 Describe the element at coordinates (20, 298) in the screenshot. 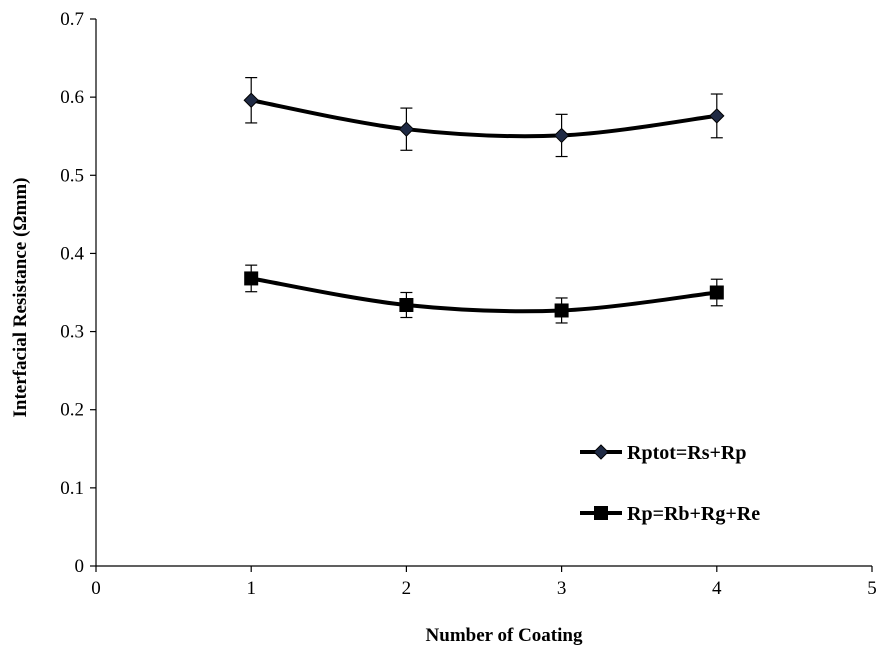

I see `y-axis-title: Interfacial Resistance (Ωmm)` at that location.